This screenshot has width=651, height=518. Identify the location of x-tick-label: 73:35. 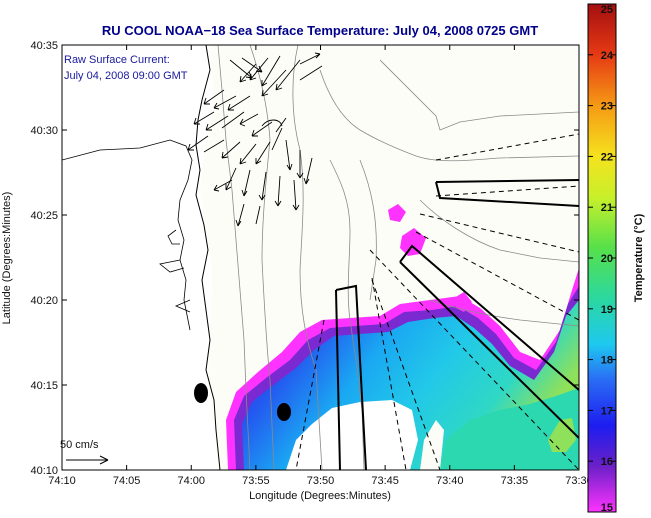
(515, 481).